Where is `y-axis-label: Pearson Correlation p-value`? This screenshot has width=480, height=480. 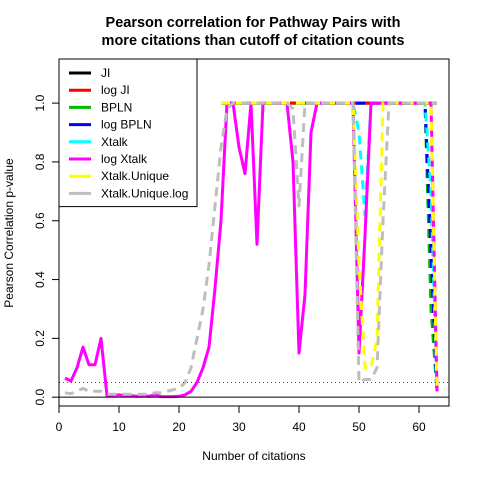
y-axis-label: Pearson Correlation p-value is located at coordinates (9, 233).